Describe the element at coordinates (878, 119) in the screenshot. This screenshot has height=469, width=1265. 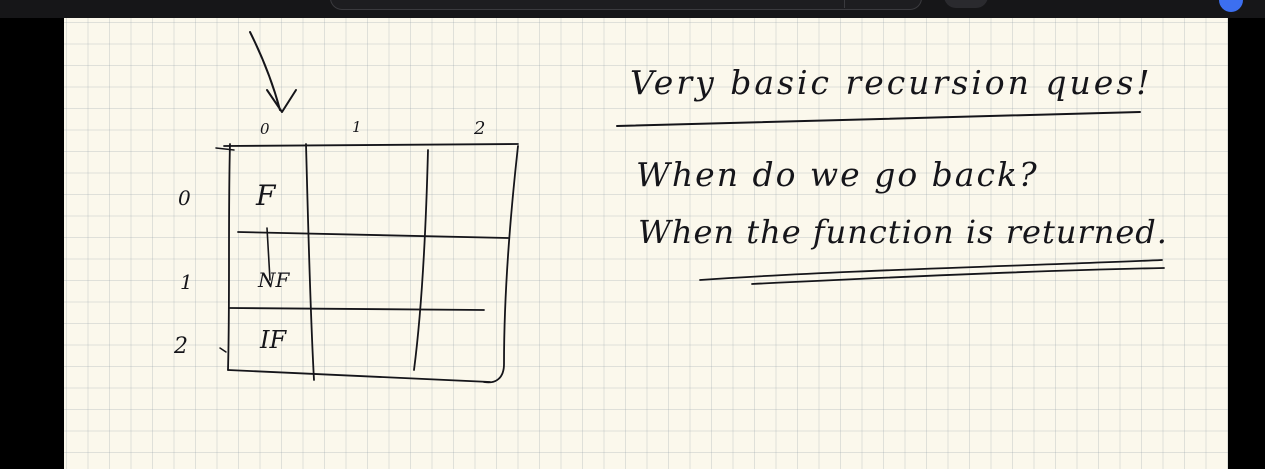
I see `heading-underline` at that location.